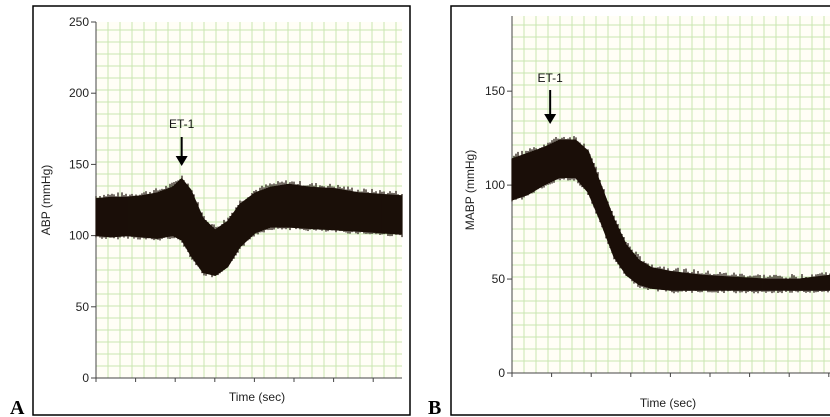 This screenshot has width=830, height=417. What do you see at coordinates (17, 407) in the screenshot?
I see `panel-a-letter: A` at bounding box center [17, 407].